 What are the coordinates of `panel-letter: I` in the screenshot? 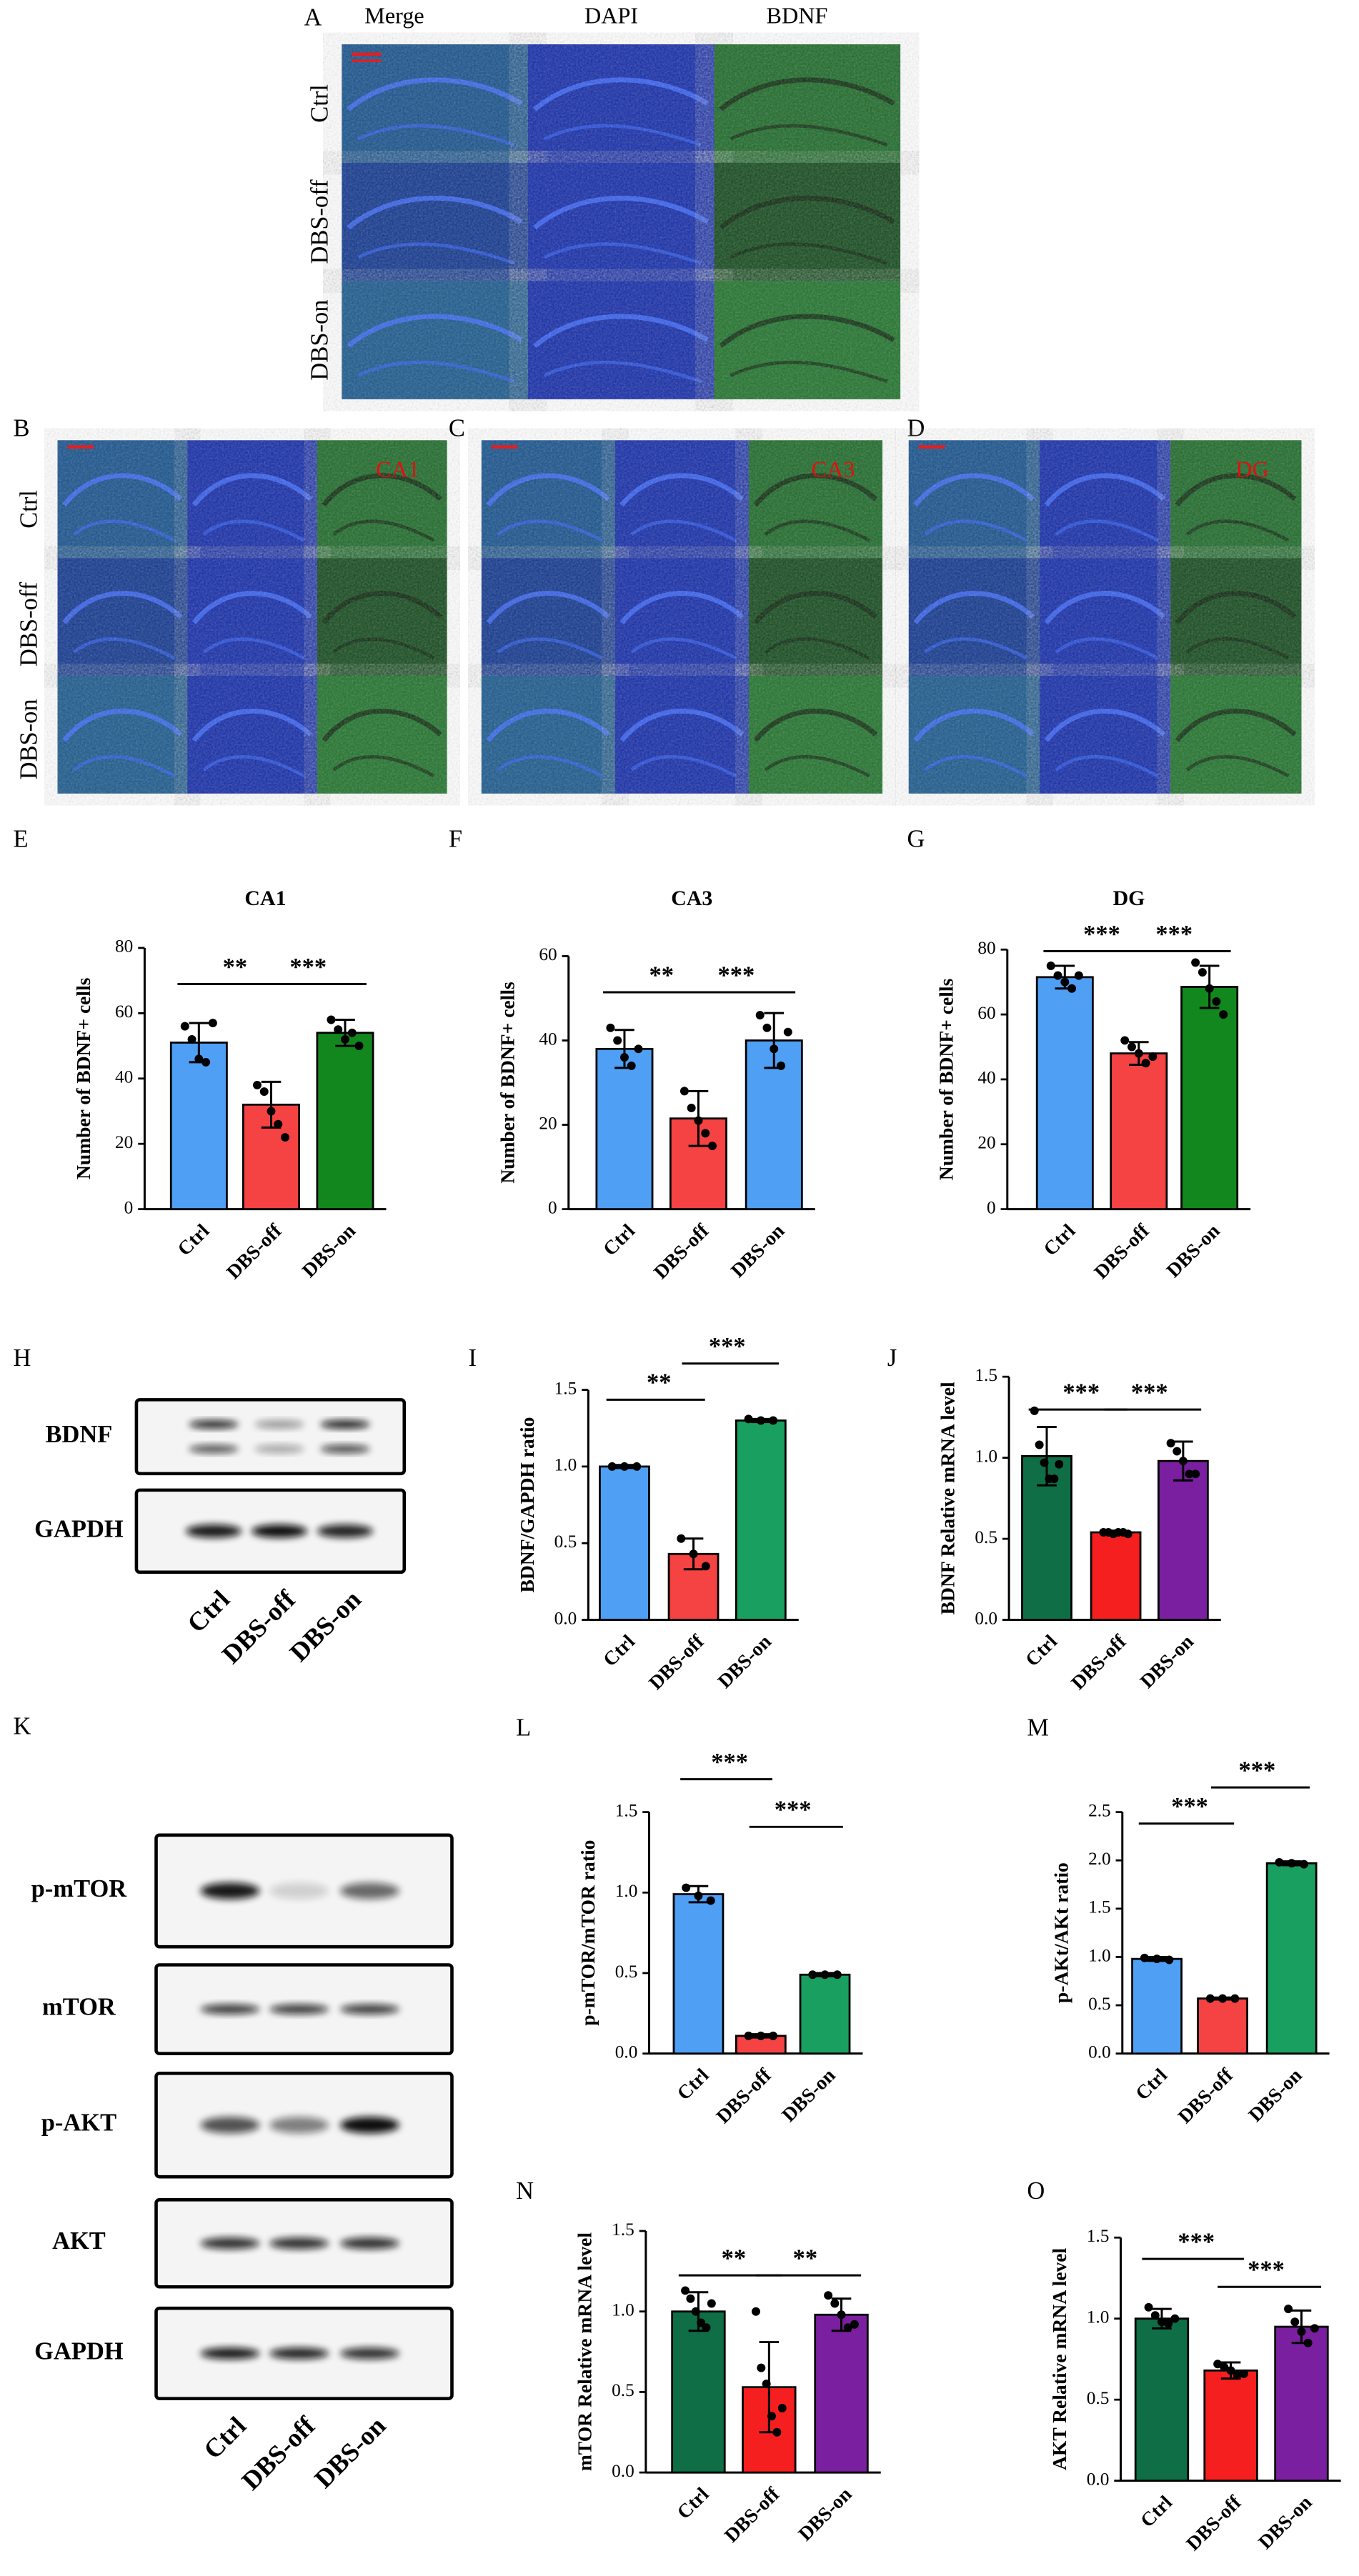 It's located at (472, 1358).